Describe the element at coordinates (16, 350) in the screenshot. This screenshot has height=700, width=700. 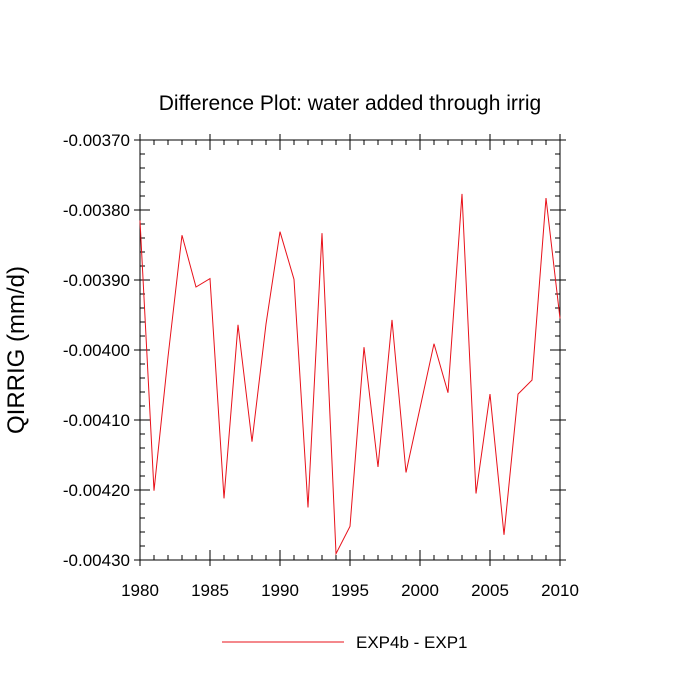
I see `y-axis-label: QIRRIG (mm/d)` at that location.